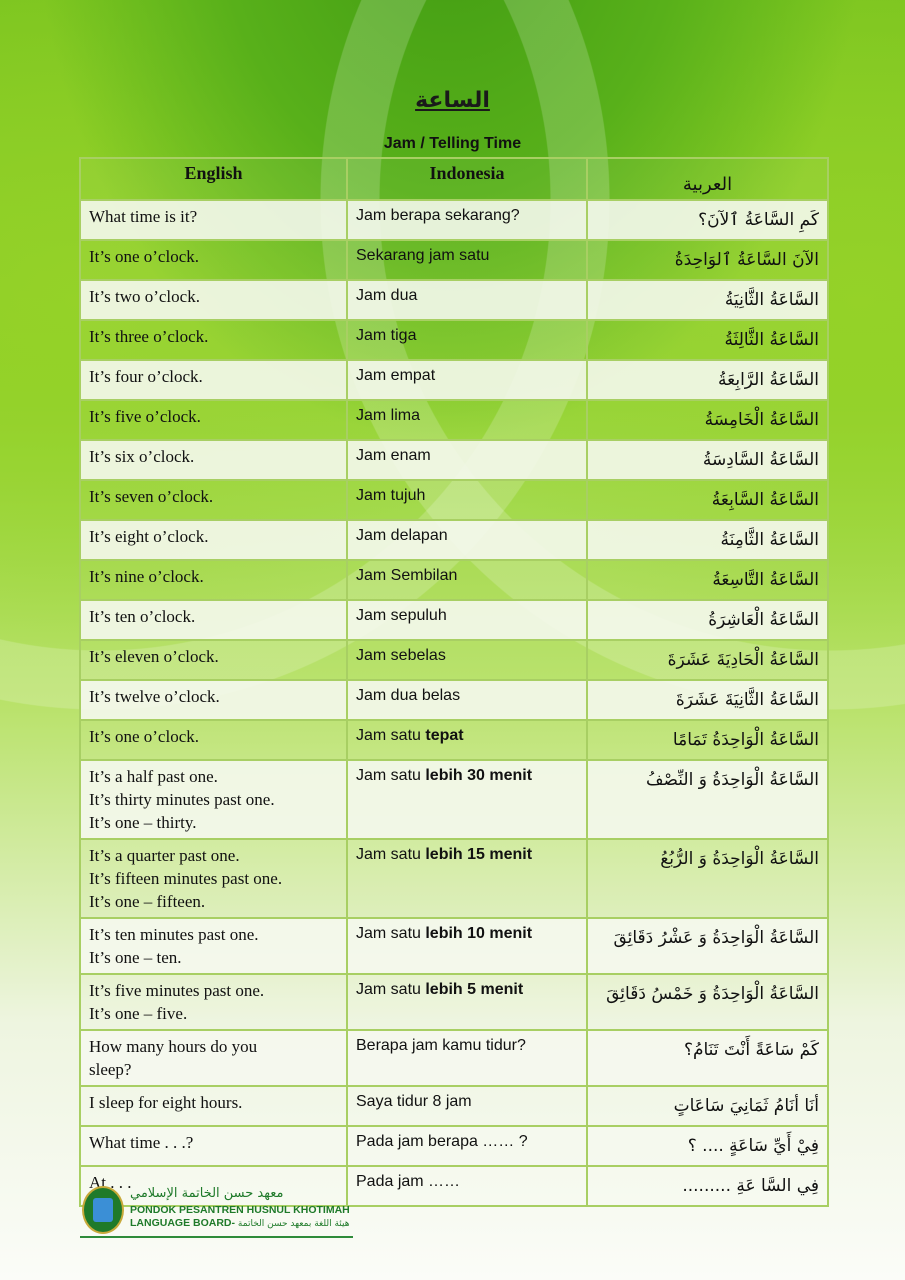 Image resolution: width=905 pixels, height=1280 pixels. Describe the element at coordinates (213, 580) in the screenshot. I see `english-cell: It’s nine o’clock.` at that location.